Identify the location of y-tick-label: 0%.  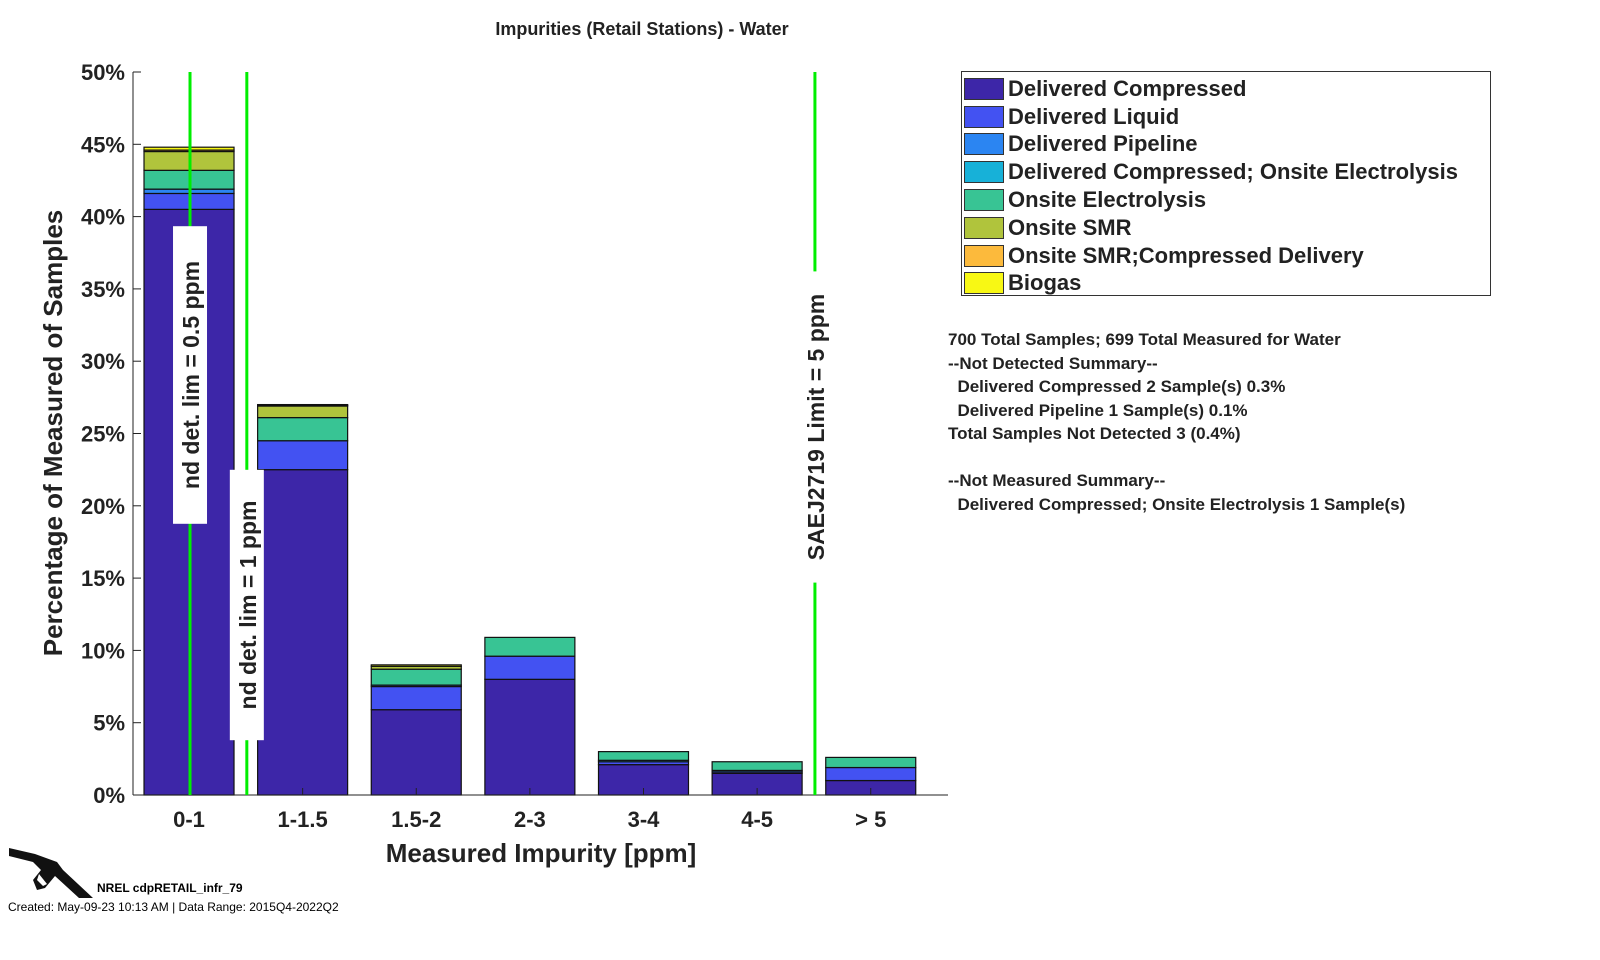
(109, 795).